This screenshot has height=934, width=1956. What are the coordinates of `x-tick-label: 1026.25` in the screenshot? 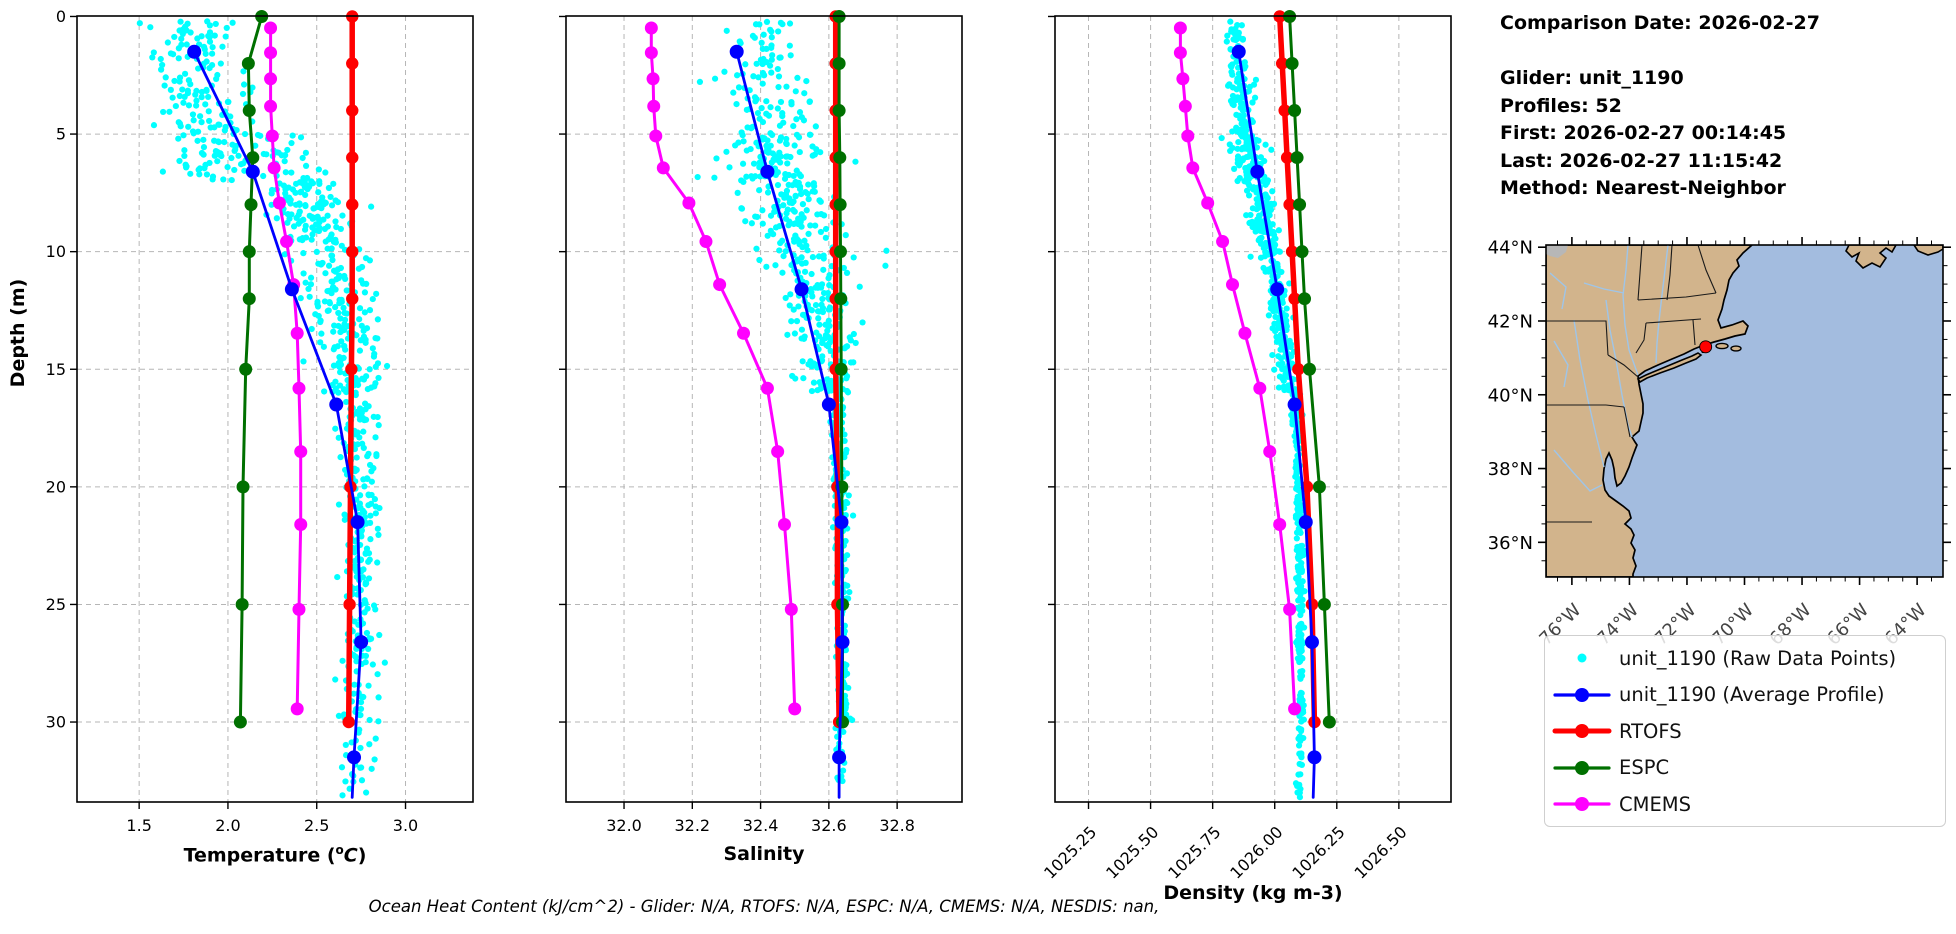 It's located at (1318, 852).